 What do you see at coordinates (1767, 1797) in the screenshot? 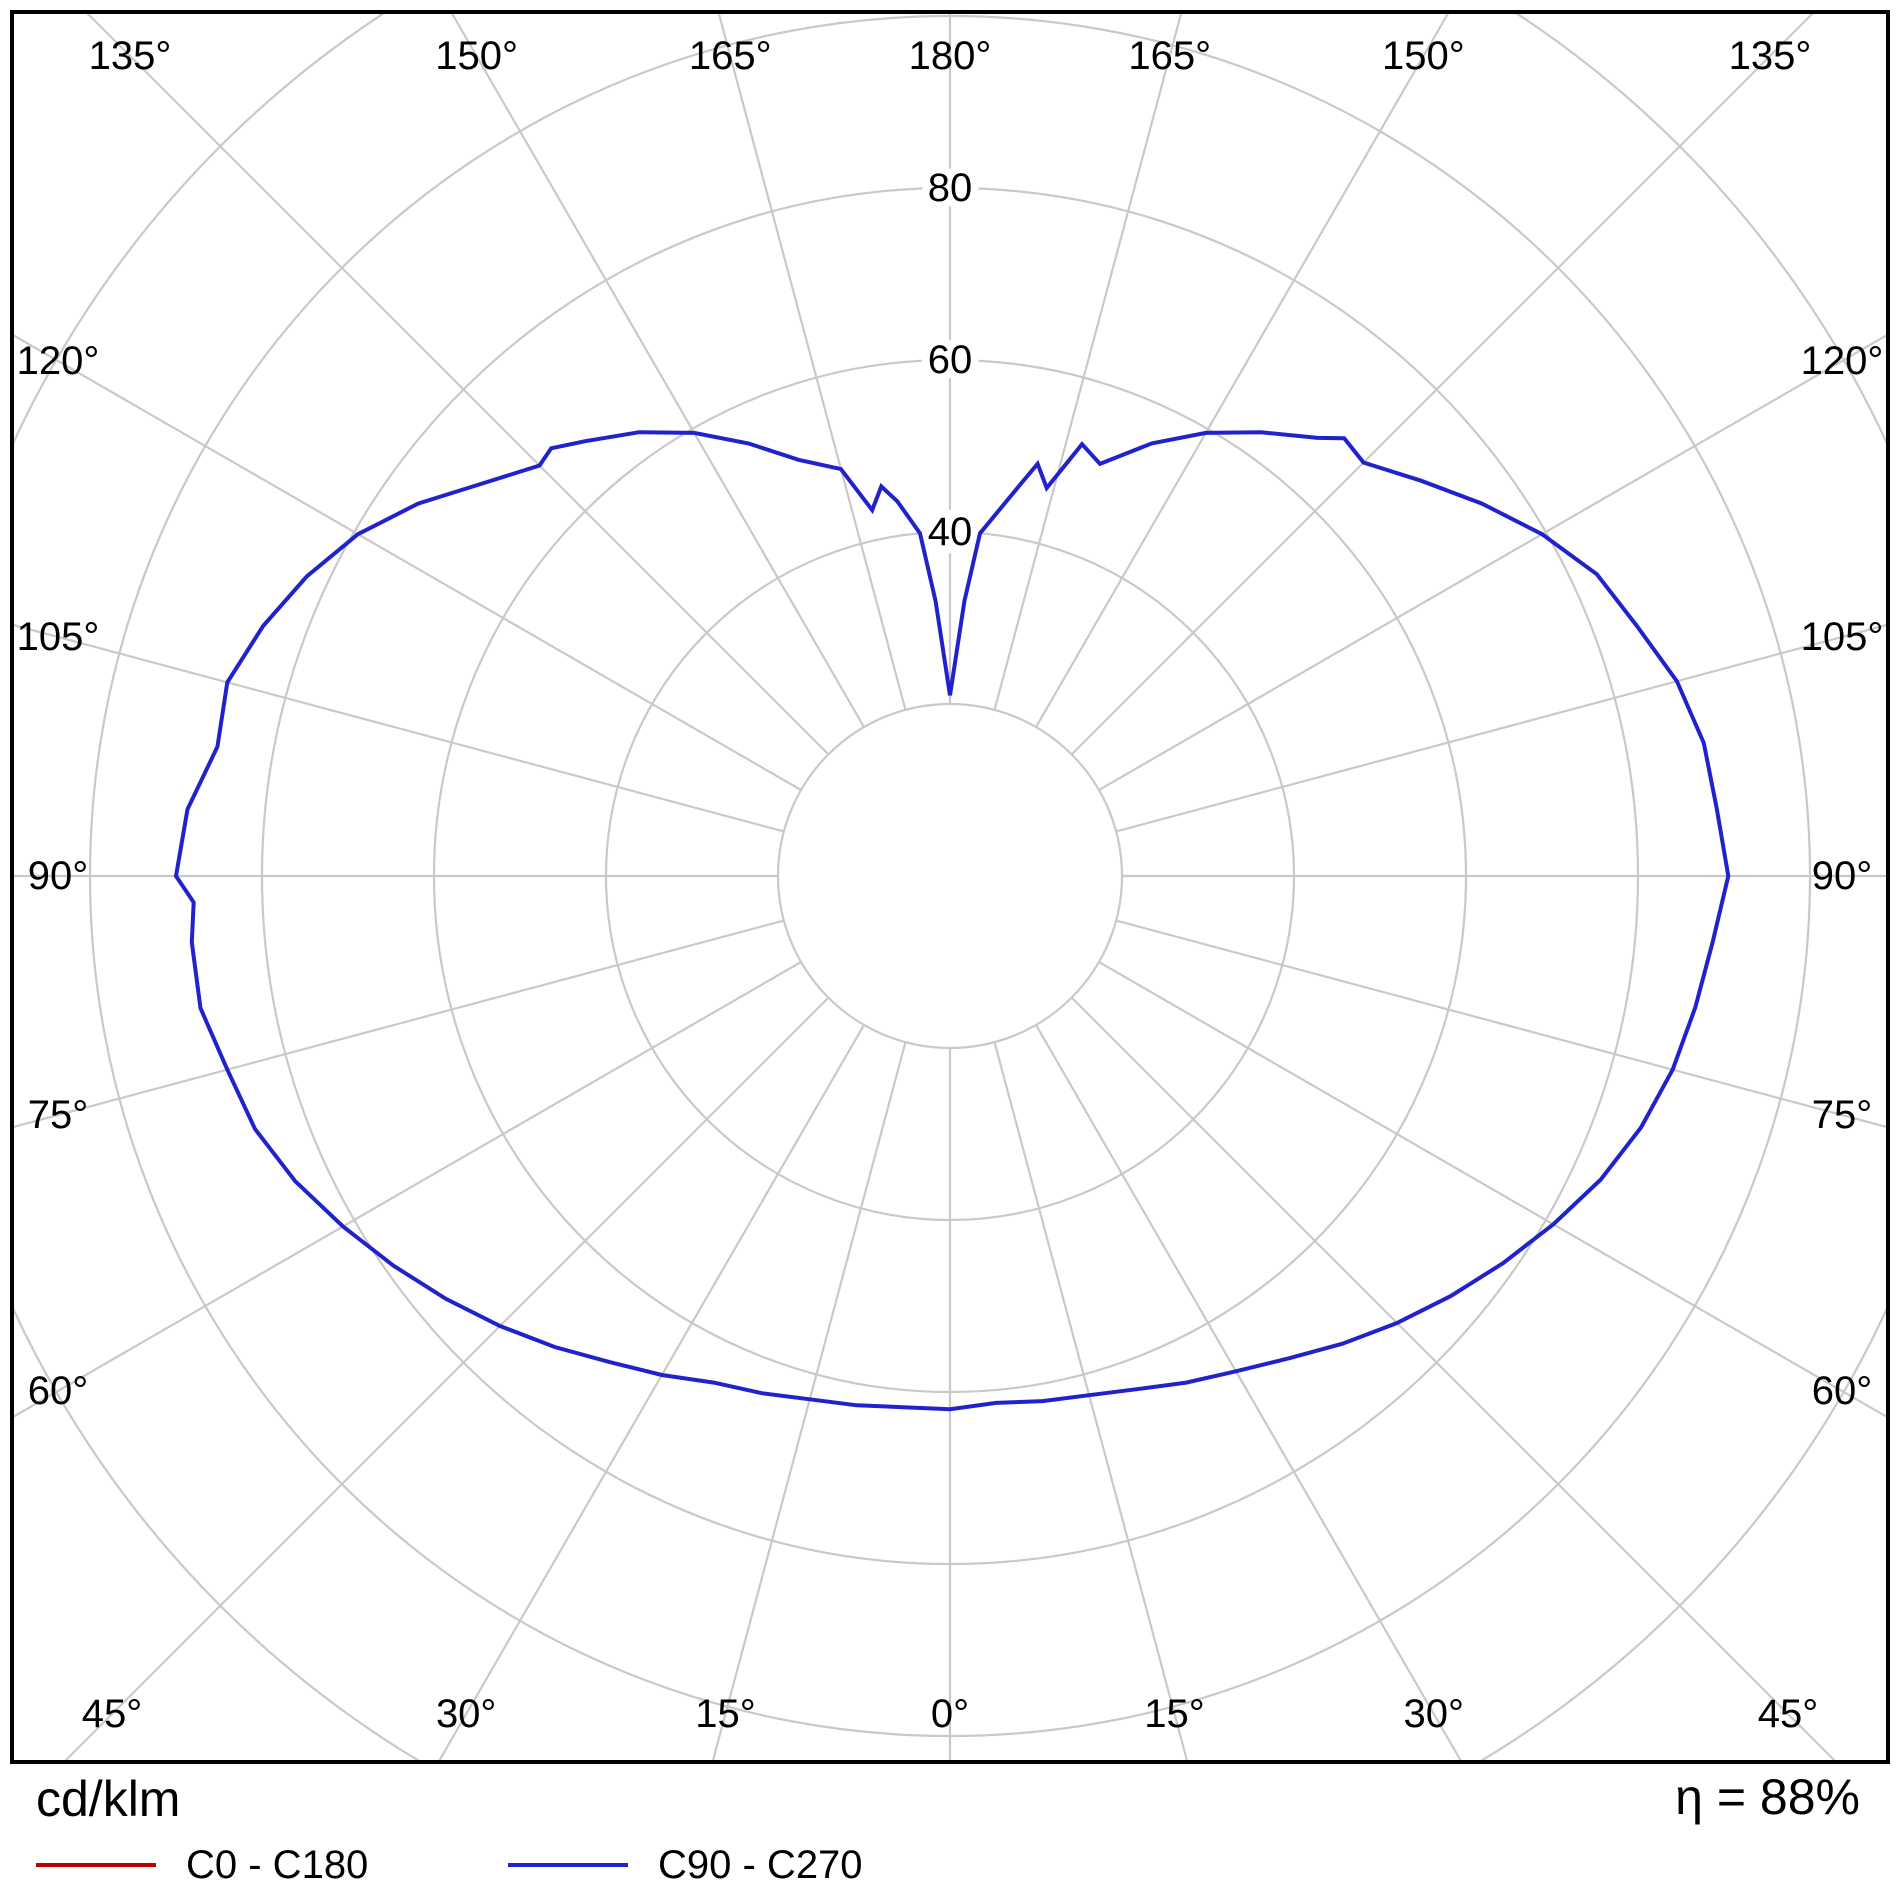
I see `efficiency-value: η = 88%` at bounding box center [1767, 1797].